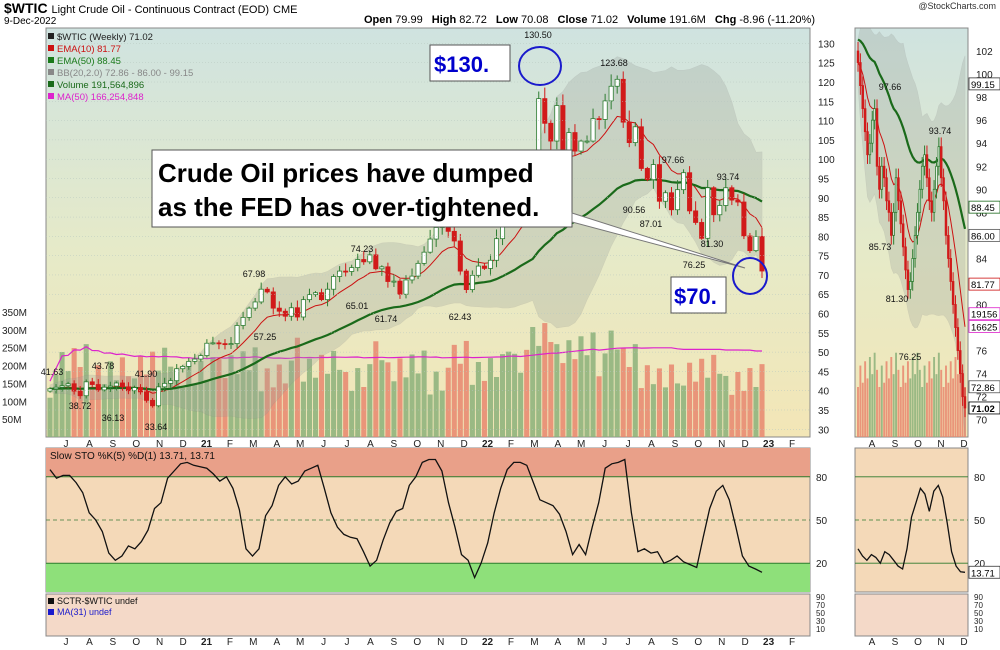 Image resolution: width=1000 pixels, height=650 pixels. I want to click on daily-y-tick-label: 70, so click(982, 421).